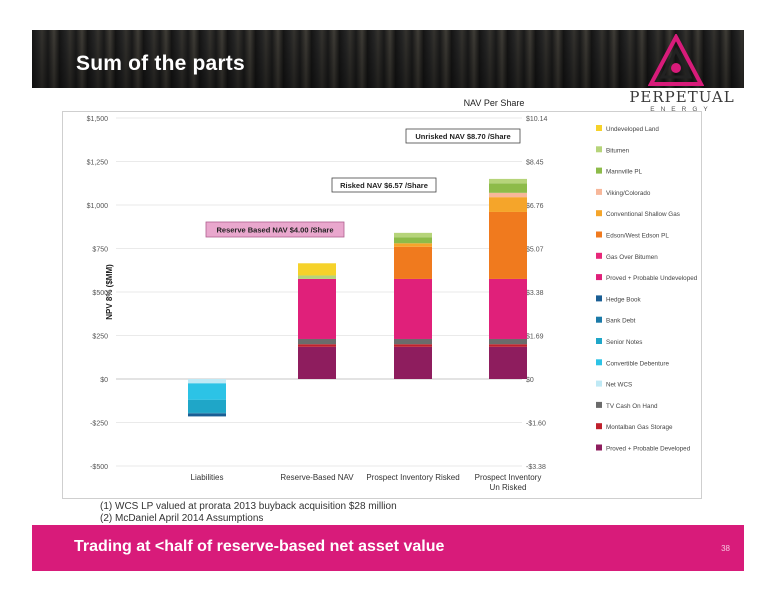 The width and height of the screenshot is (776, 600). Describe the element at coordinates (652, 278) in the screenshot. I see `legend-label: Proved + Probable Undeveloped` at that location.